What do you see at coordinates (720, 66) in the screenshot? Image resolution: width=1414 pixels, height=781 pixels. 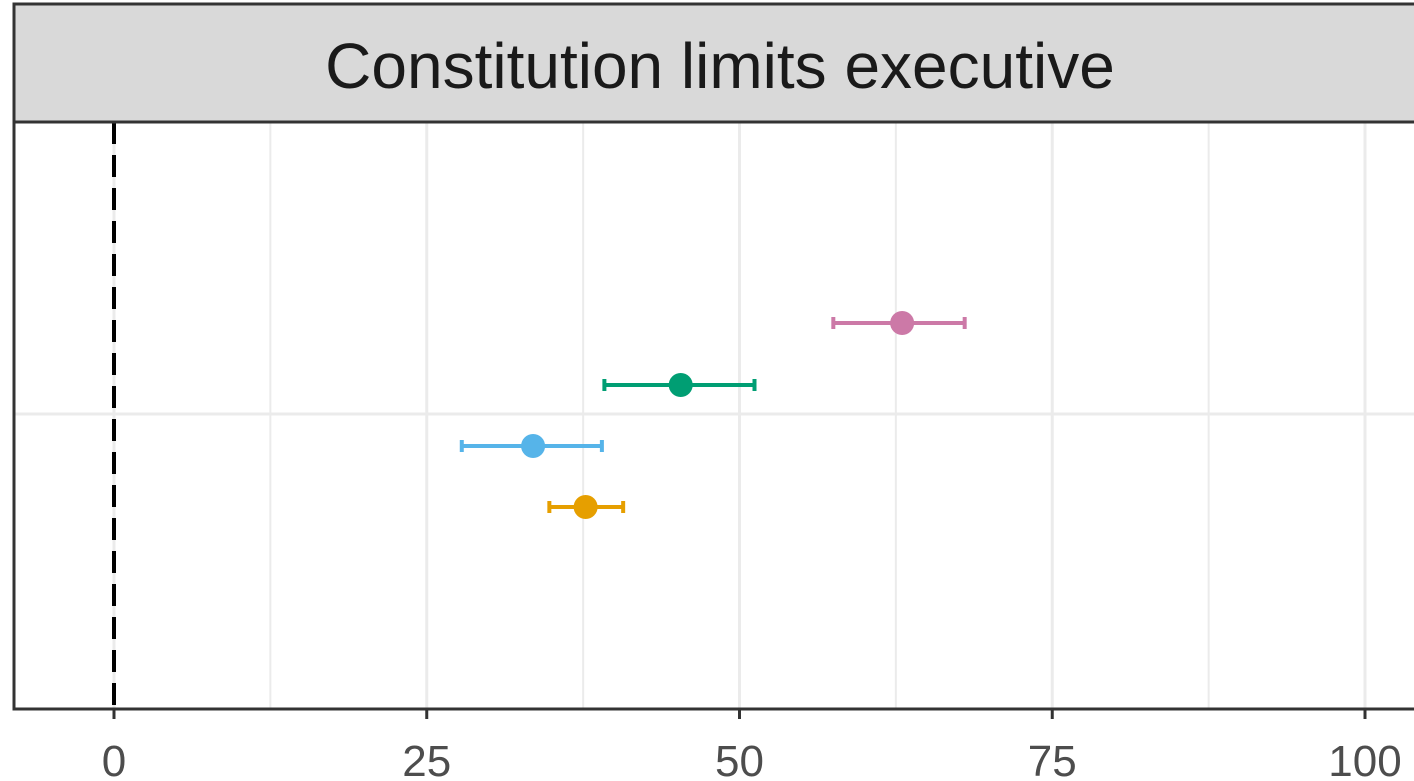 I see `chart-title: Constitution limits executive` at bounding box center [720, 66].